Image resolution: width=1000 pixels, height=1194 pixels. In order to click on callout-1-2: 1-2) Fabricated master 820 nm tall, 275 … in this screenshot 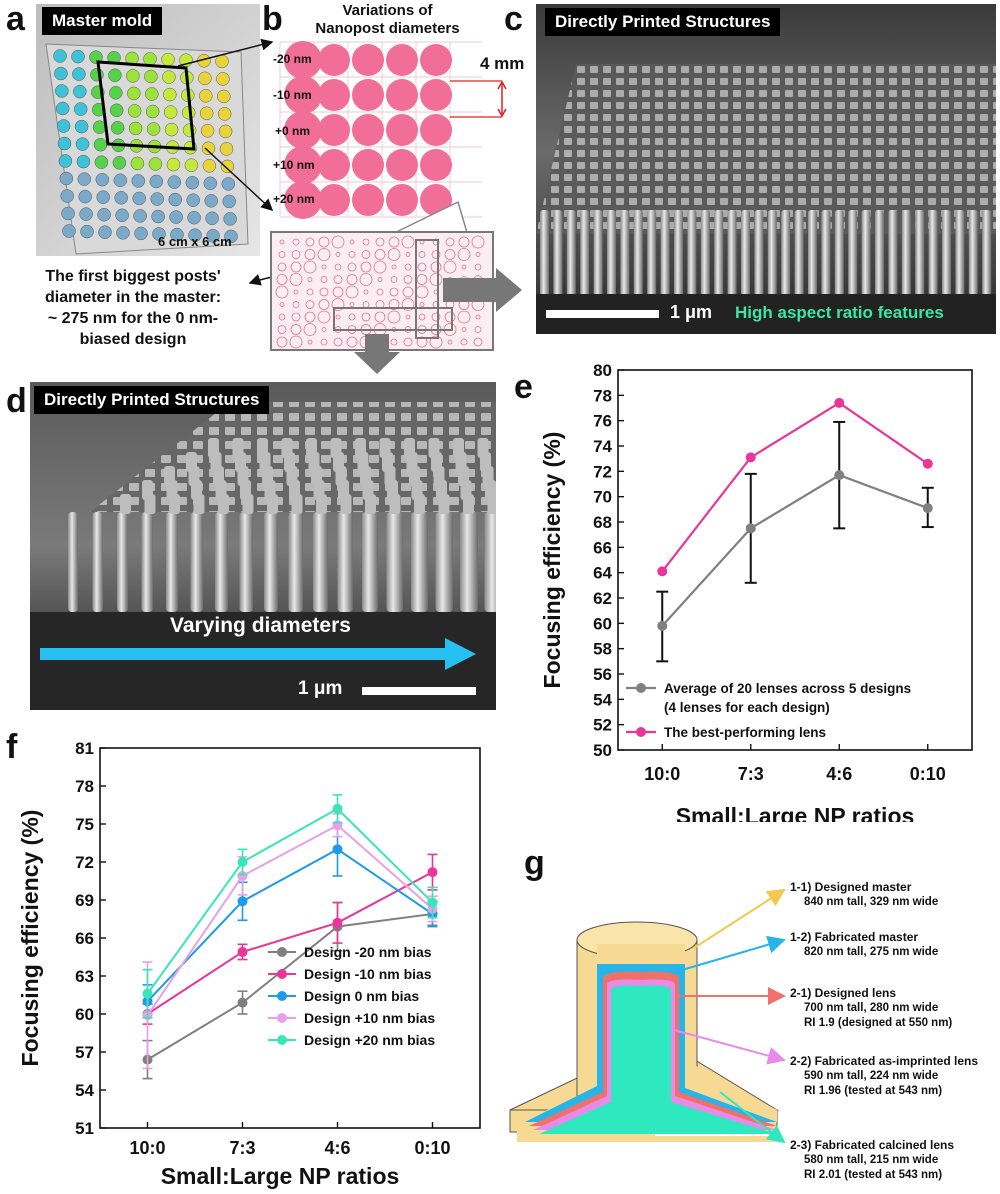, I will do `click(892, 945)`.